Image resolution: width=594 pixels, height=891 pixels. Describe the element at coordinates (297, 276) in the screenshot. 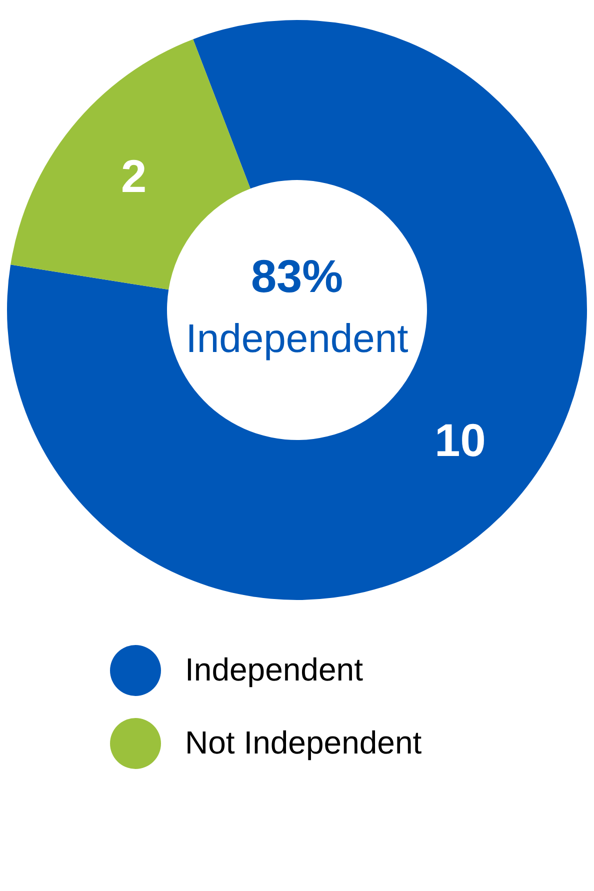

I see `text: 83%` at that location.